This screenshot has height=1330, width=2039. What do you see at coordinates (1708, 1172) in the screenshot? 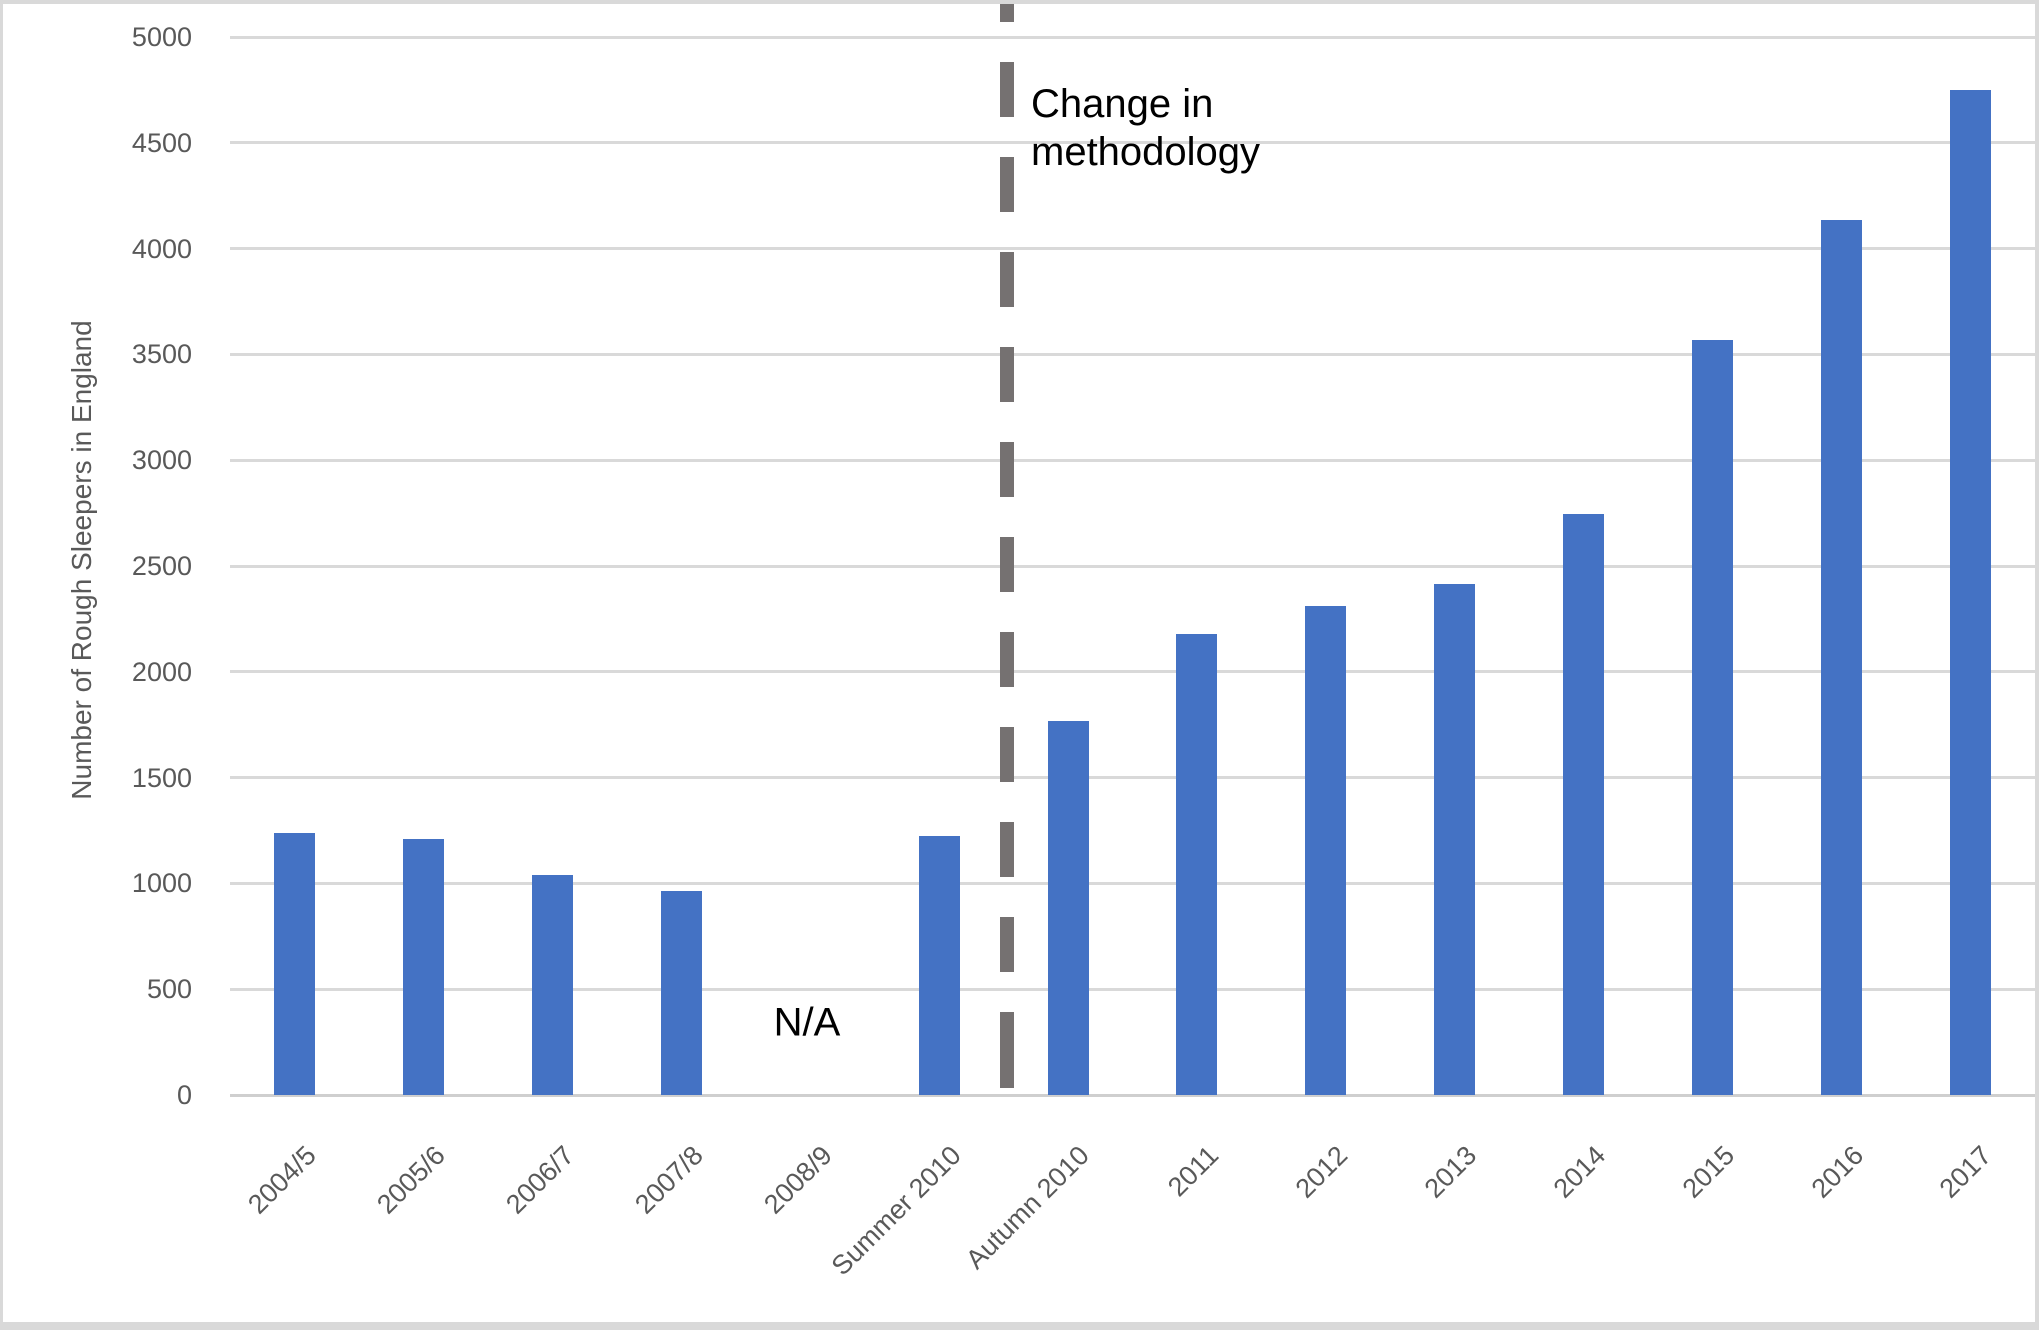
I see `x-tick-label-2015: 2015` at bounding box center [1708, 1172].